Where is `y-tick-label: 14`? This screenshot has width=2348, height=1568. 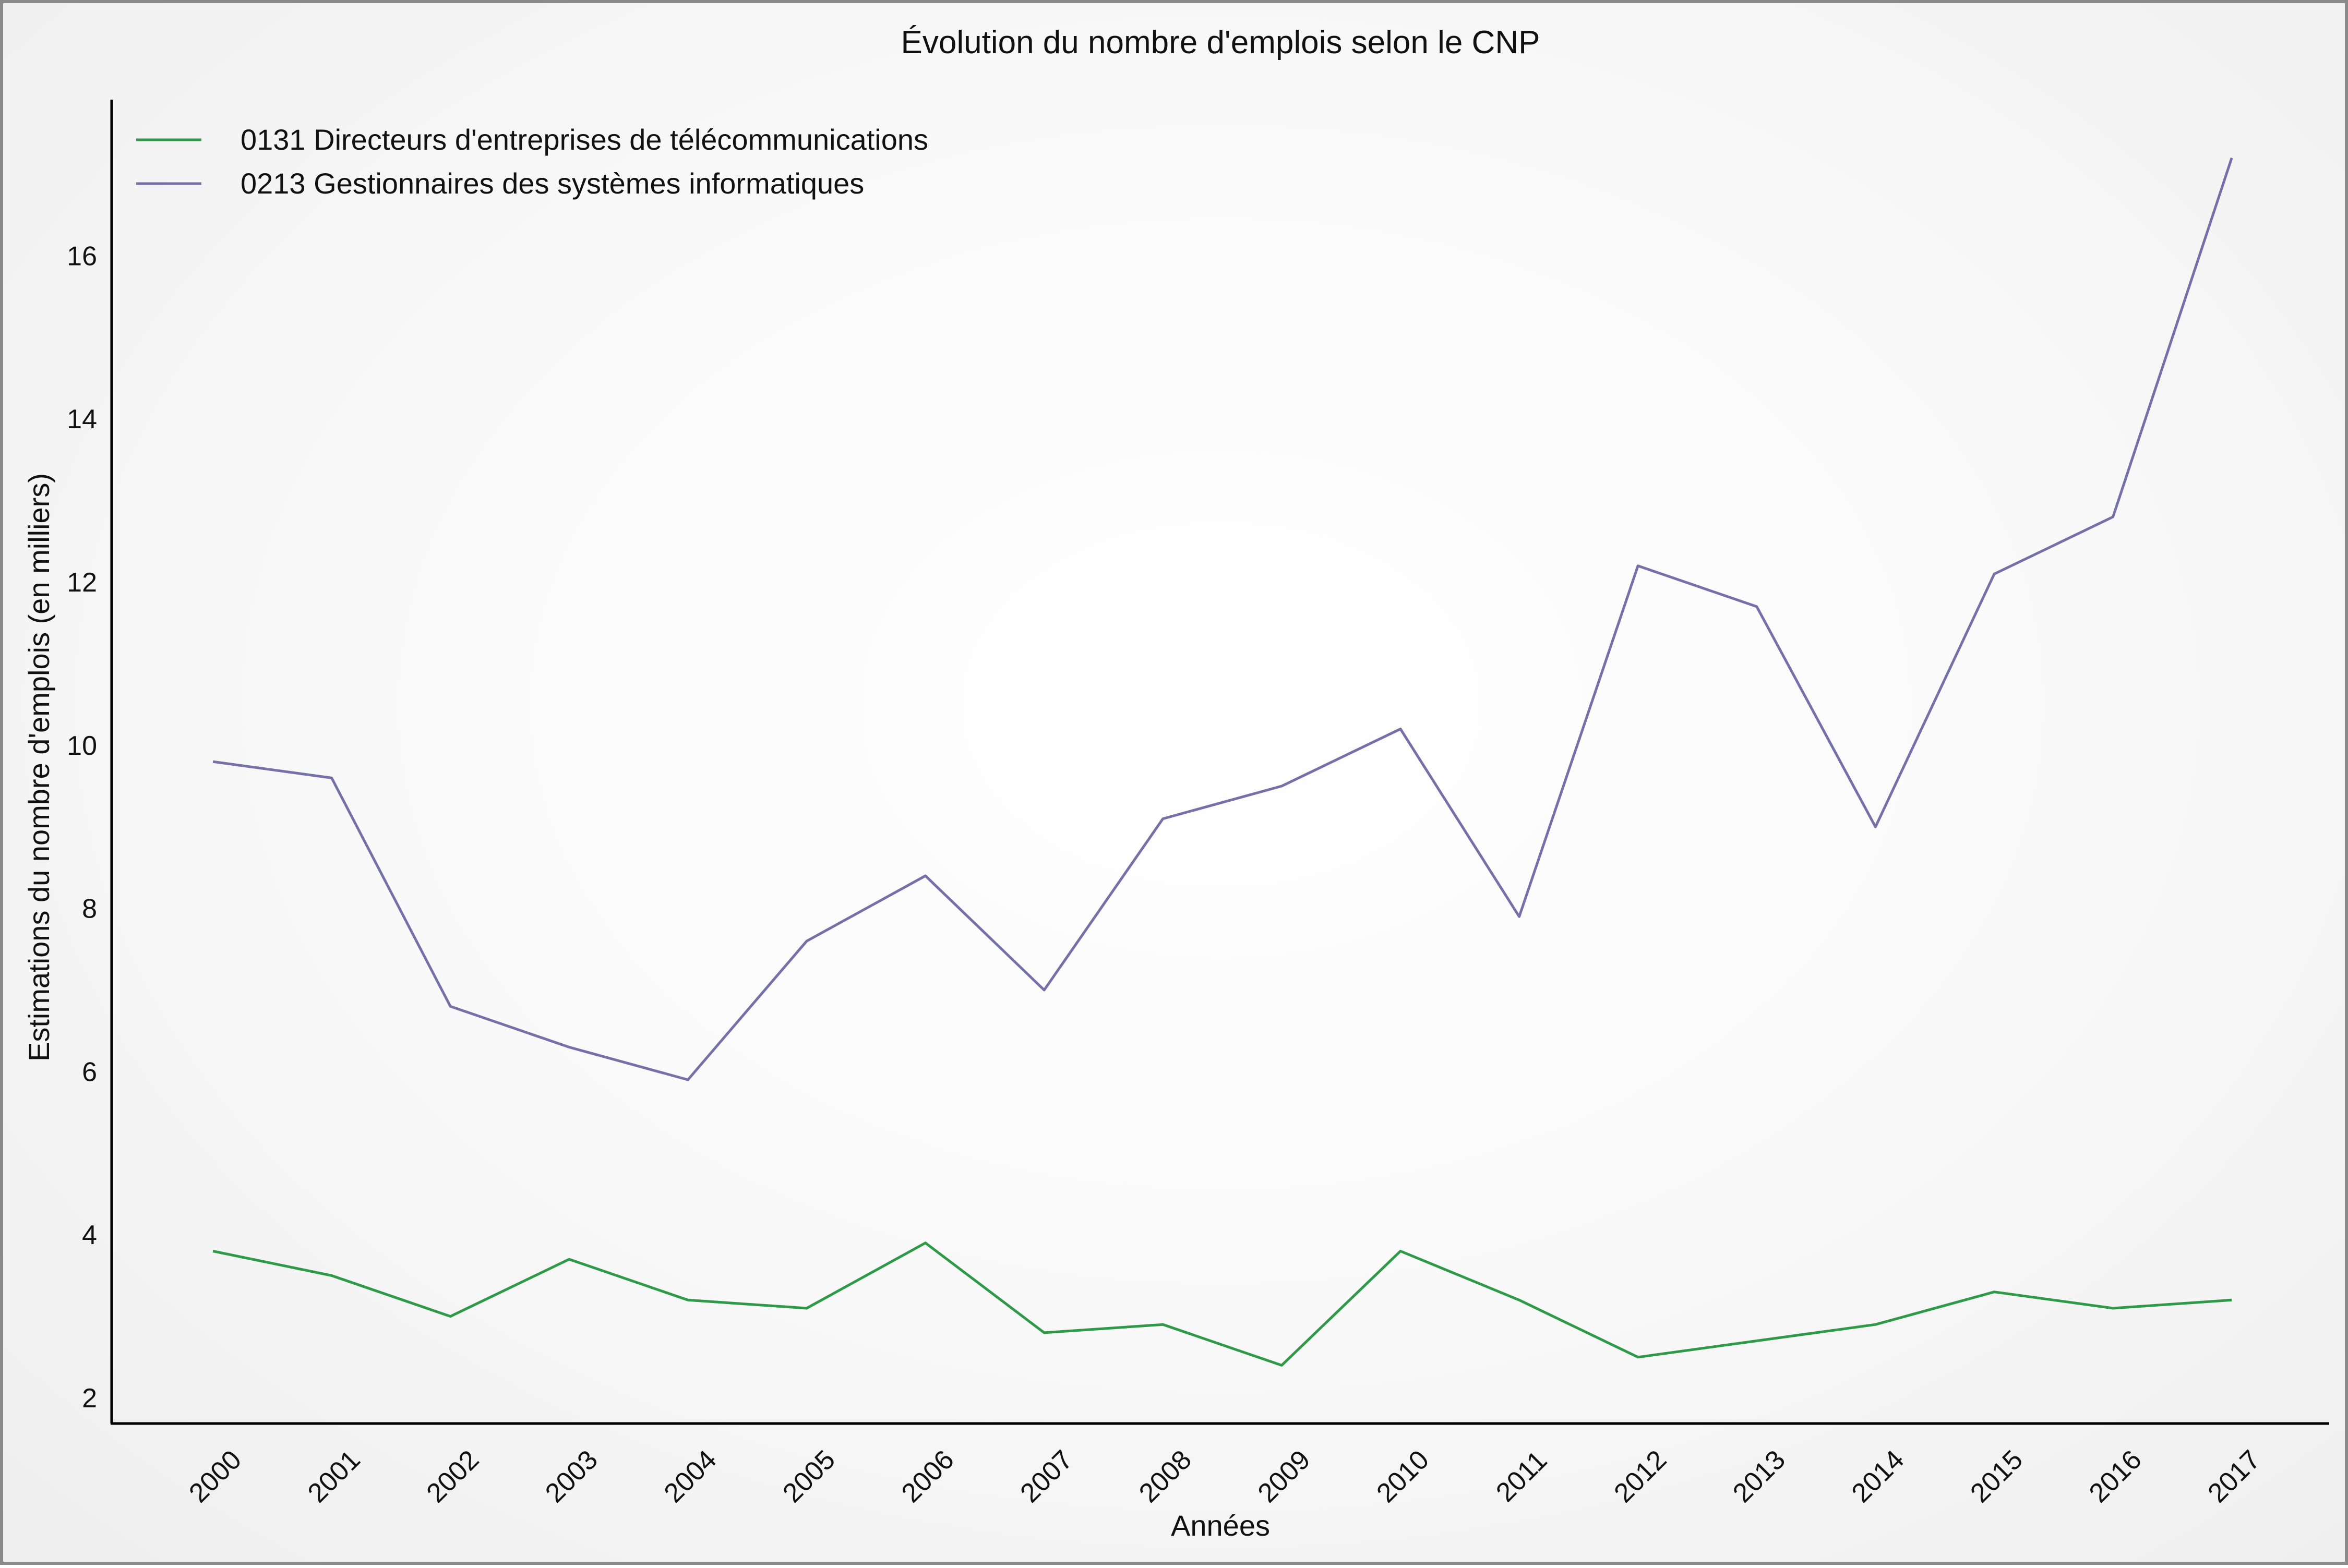
y-tick-label: 14 is located at coordinates (82, 419).